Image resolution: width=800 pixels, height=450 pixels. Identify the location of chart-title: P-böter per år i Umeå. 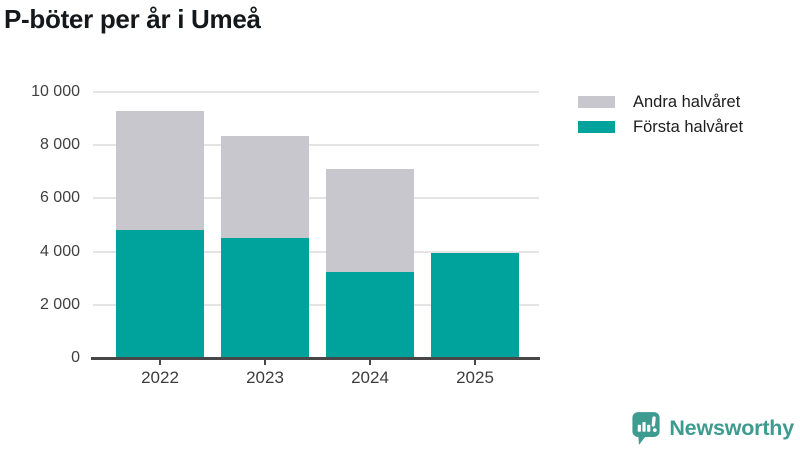
(132, 19).